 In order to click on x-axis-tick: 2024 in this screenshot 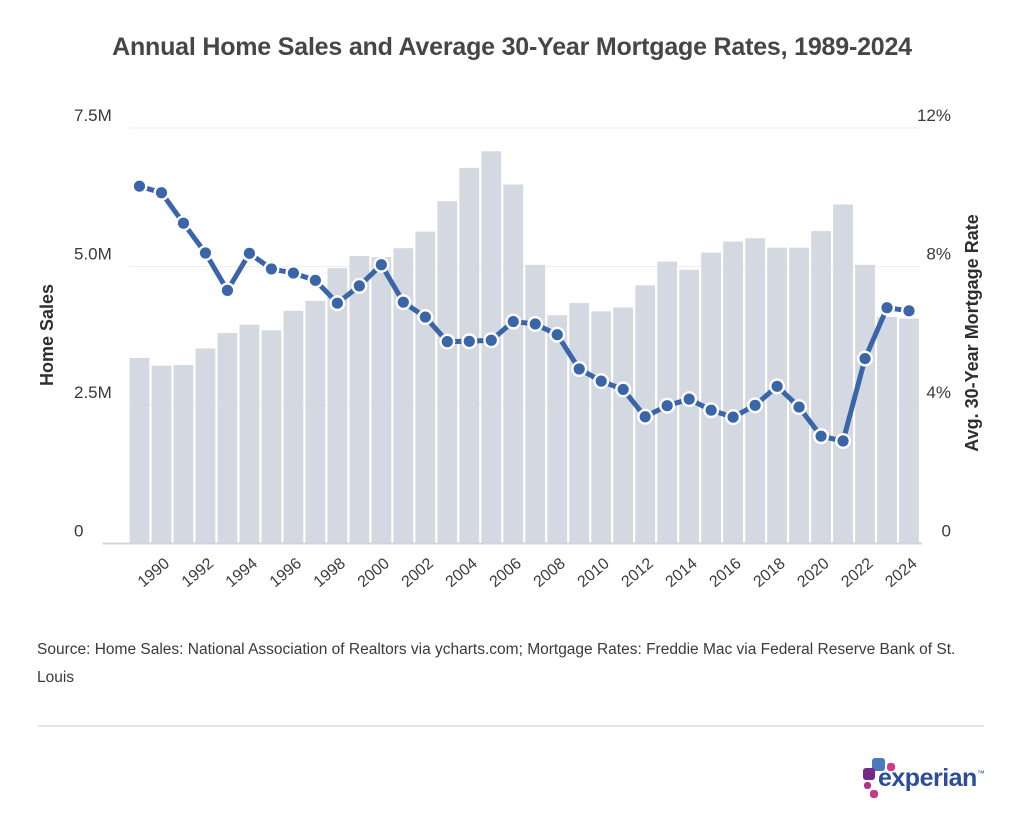, I will do `click(901, 573)`.